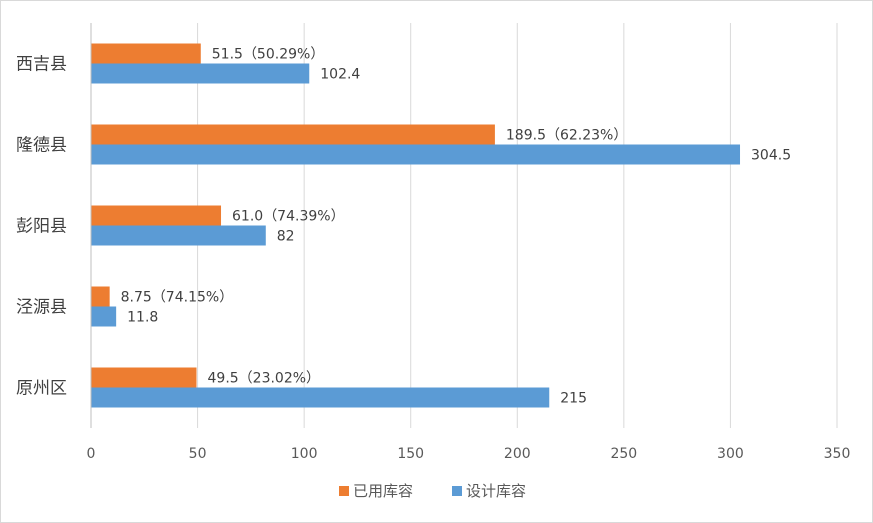 The width and height of the screenshot is (873, 523). Describe the element at coordinates (41, 389) in the screenshot. I see `category-label: 原州区` at that location.